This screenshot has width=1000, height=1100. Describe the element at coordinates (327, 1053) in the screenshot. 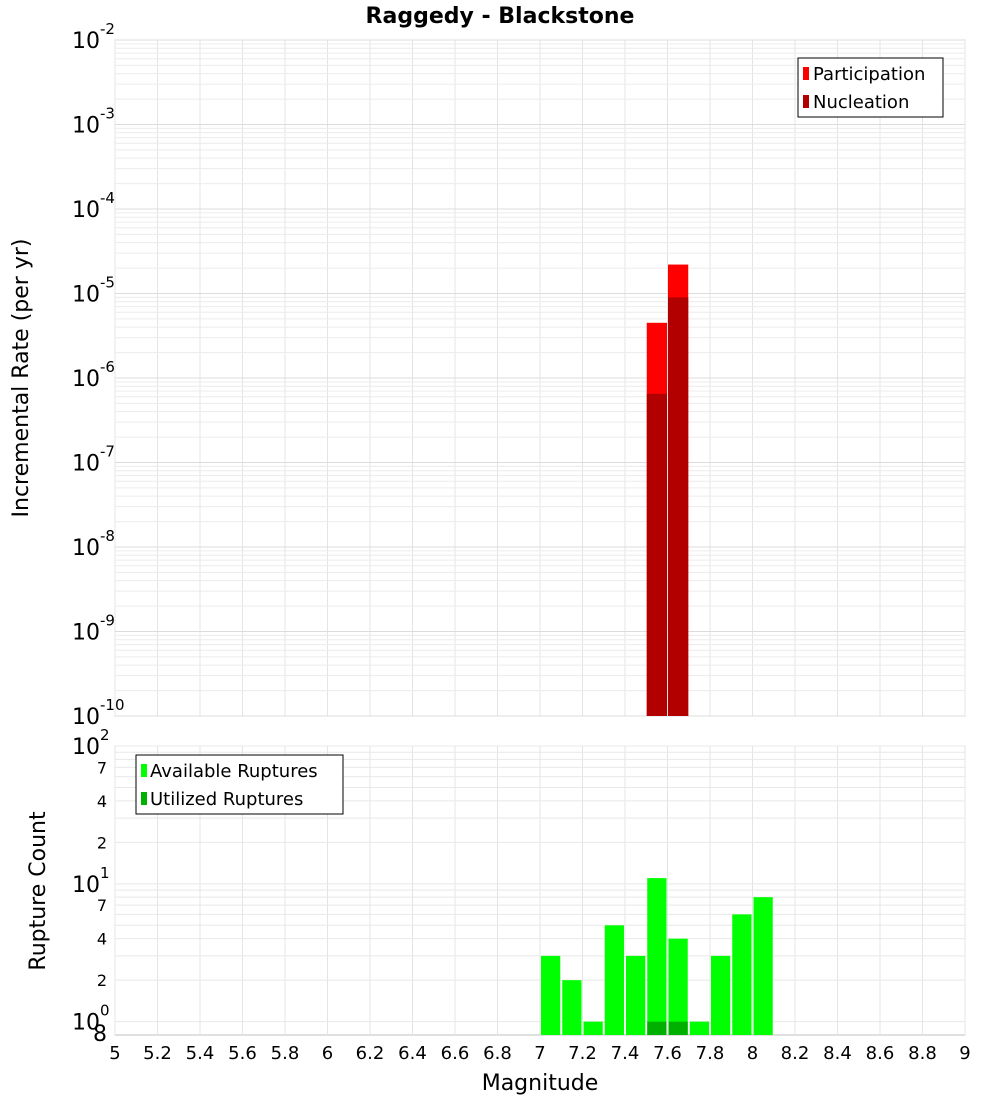

I see `x-tick-label: 6` at that location.